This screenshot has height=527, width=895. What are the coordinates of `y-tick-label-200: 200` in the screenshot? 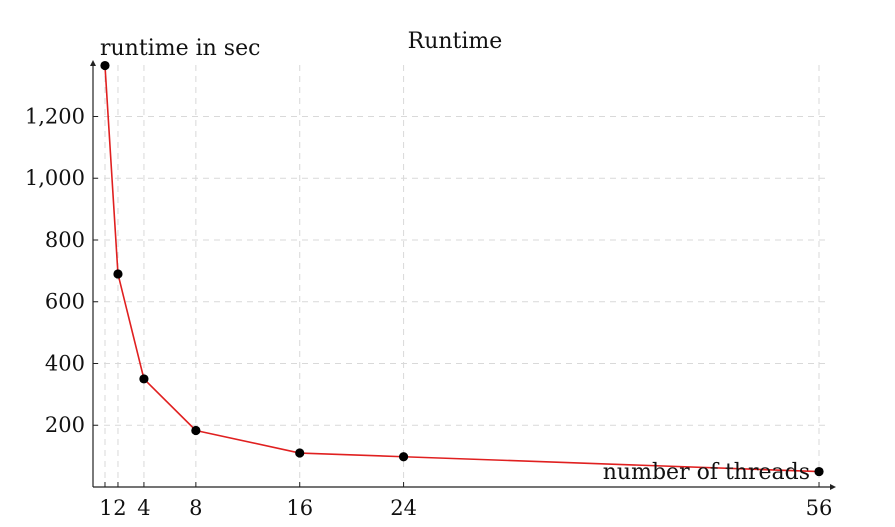 It's located at (65, 425).